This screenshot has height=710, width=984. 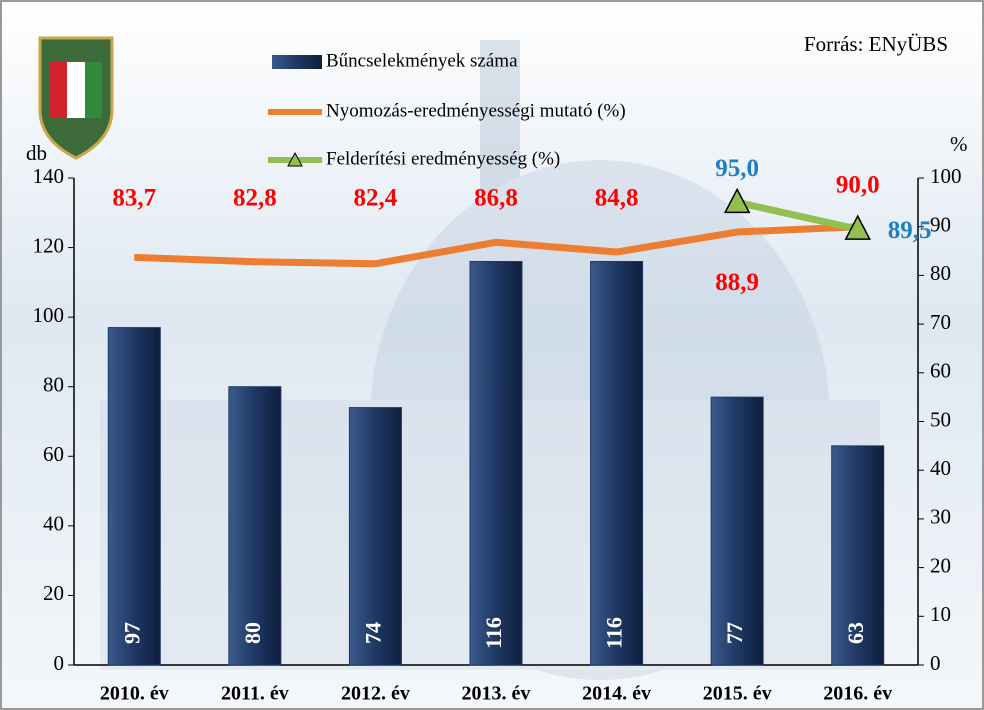 What do you see at coordinates (255, 694) in the screenshot?
I see `x-tick-label: 2011. év` at bounding box center [255, 694].